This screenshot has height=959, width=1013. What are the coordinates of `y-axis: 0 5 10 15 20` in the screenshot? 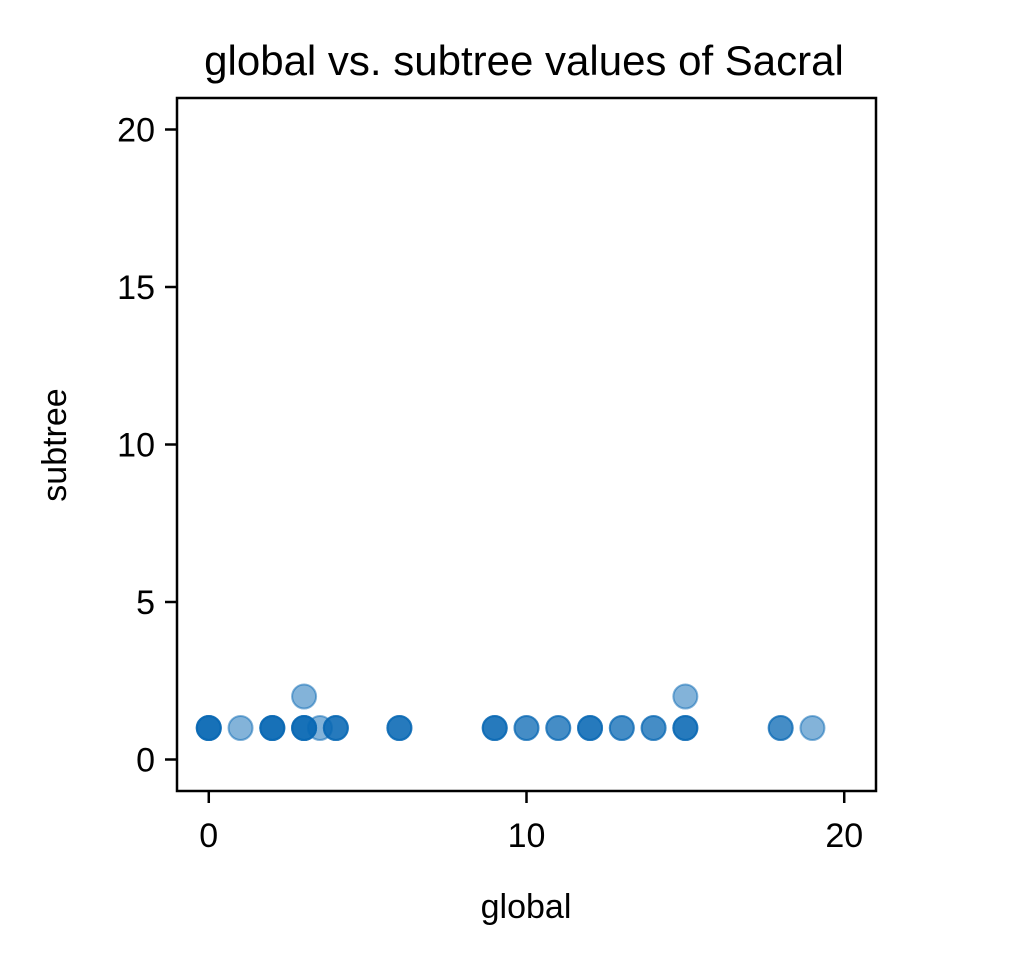 It's located at (147, 446).